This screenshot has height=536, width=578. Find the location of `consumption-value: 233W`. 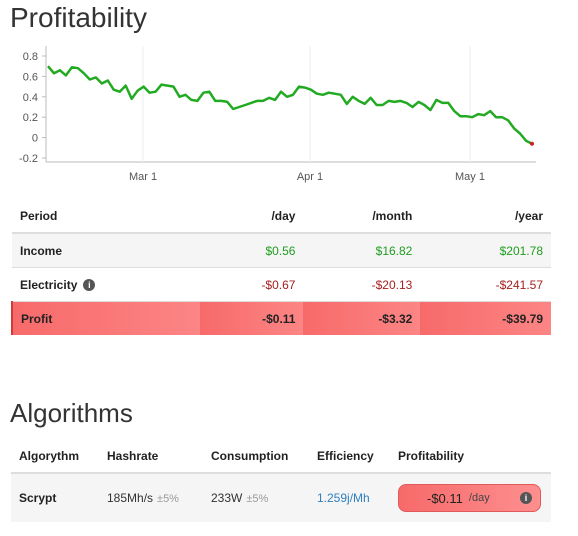

consumption-value: 233W is located at coordinates (227, 498).